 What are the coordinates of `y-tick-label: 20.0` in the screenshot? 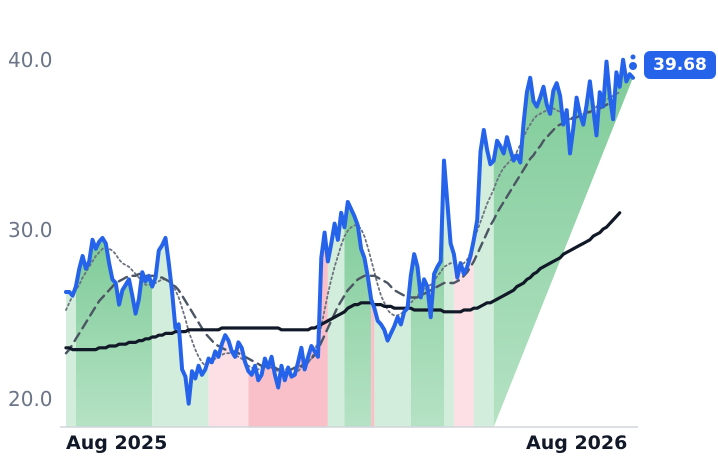 It's located at (30, 399).